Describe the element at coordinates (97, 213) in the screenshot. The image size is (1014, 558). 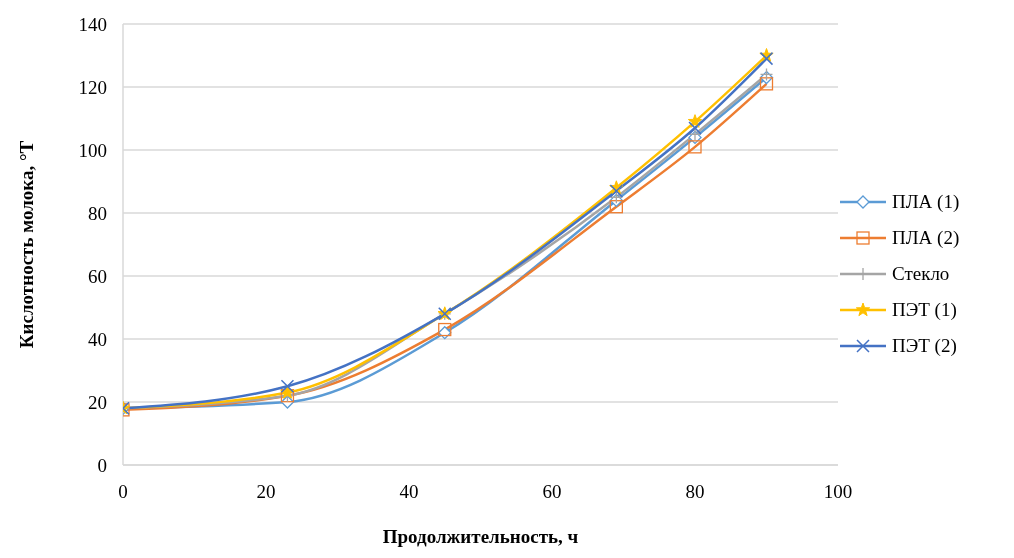
I see `y-tick-label: 80` at that location.